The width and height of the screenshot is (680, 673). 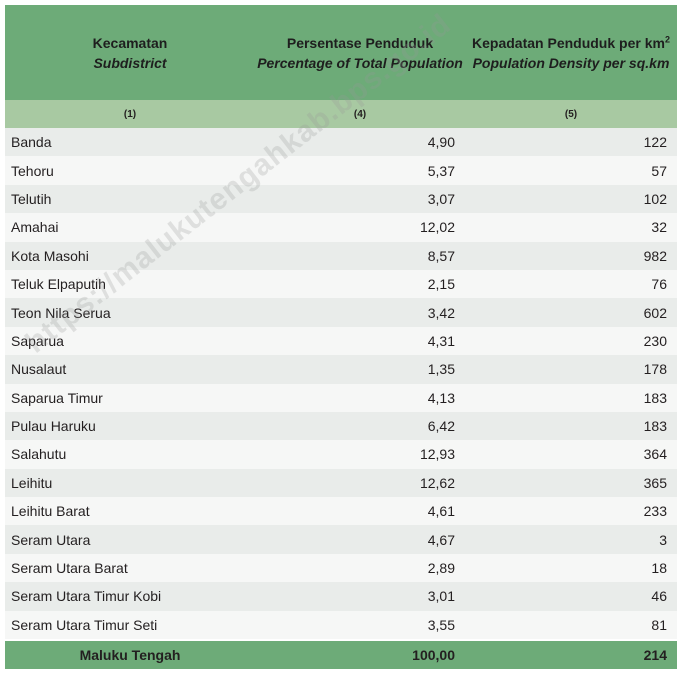 What do you see at coordinates (571, 62) in the screenshot?
I see `header-density-en: Population Density per sq.km` at bounding box center [571, 62].